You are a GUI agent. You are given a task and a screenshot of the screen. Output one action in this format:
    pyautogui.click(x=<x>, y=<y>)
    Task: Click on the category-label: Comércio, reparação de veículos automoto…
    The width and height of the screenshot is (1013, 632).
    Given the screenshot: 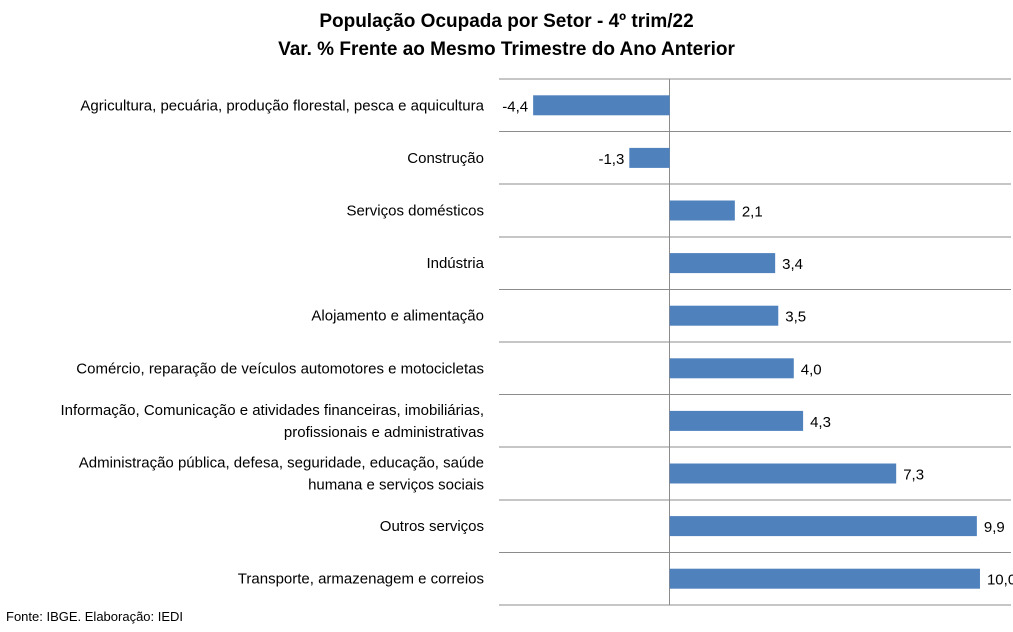 What is the action you would take?
    pyautogui.click(x=280, y=368)
    